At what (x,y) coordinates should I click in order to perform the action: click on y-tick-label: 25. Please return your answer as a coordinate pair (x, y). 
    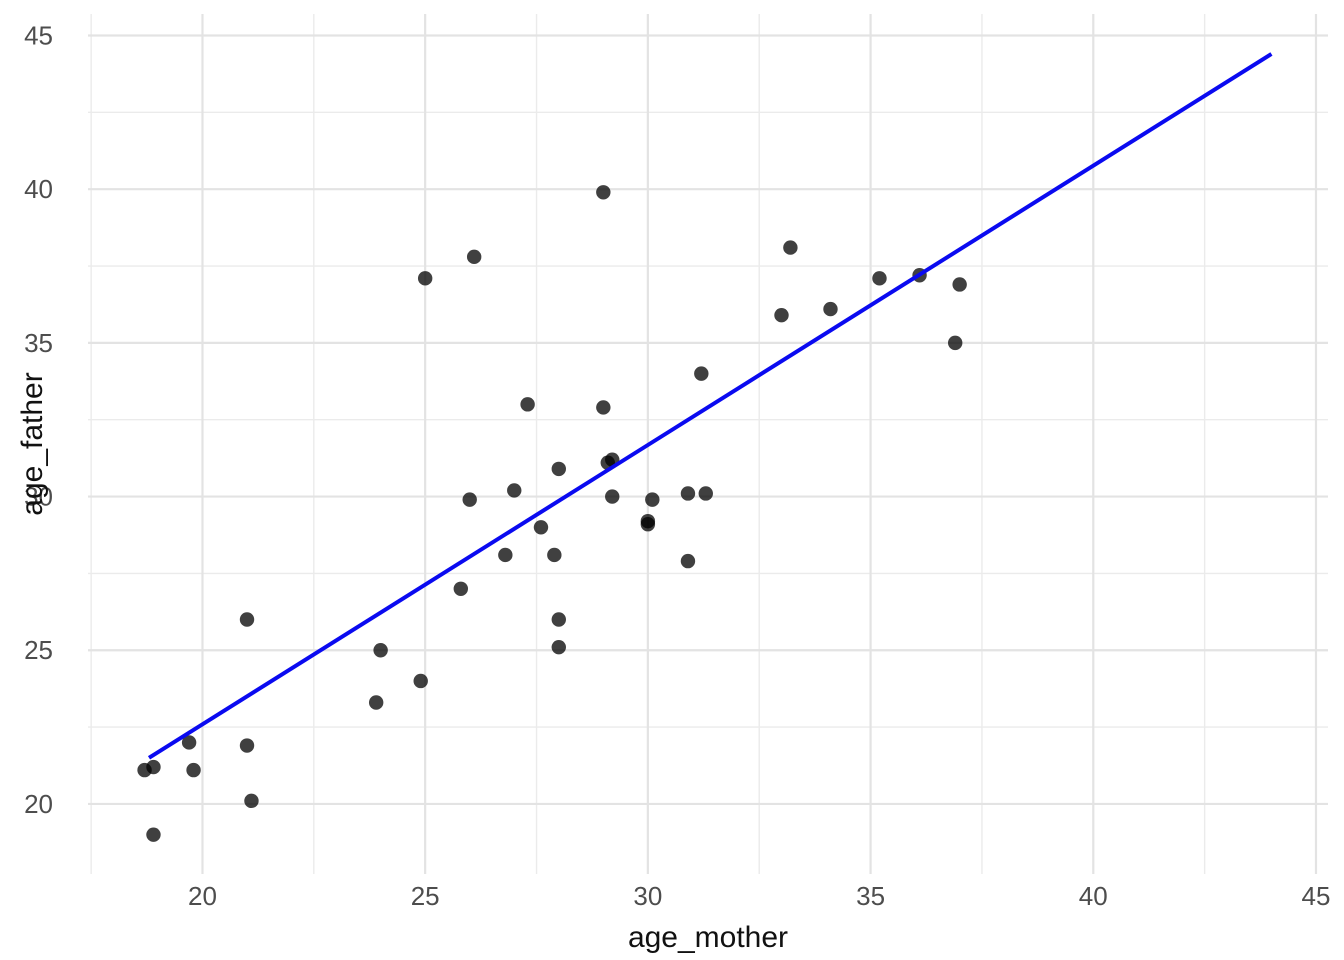
    Looking at the image, I should click on (38, 650).